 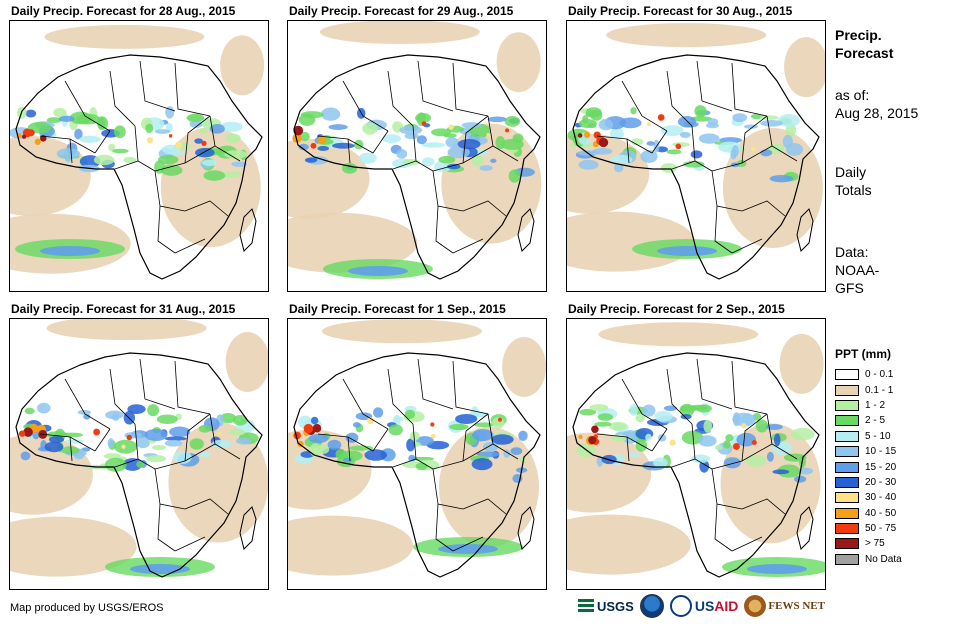 I want to click on legend-label: 5 - 10, so click(x=878, y=436).